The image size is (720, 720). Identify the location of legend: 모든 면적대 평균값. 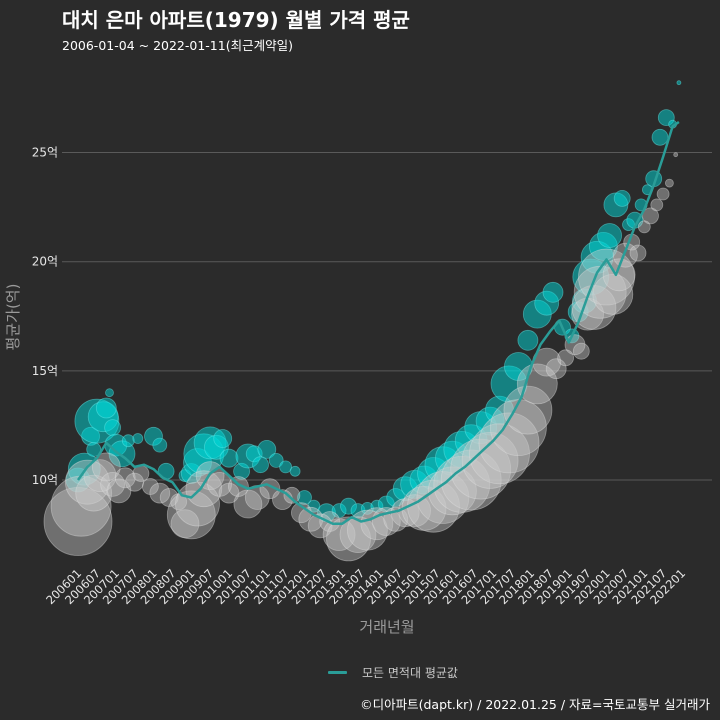
(393, 672).